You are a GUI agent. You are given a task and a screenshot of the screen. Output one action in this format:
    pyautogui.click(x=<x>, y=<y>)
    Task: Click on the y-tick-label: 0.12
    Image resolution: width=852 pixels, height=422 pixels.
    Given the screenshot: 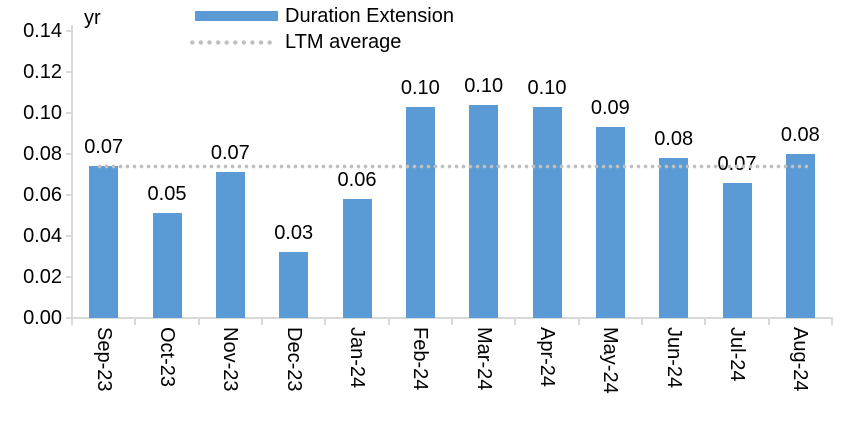 What is the action you would take?
    pyautogui.click(x=42, y=72)
    